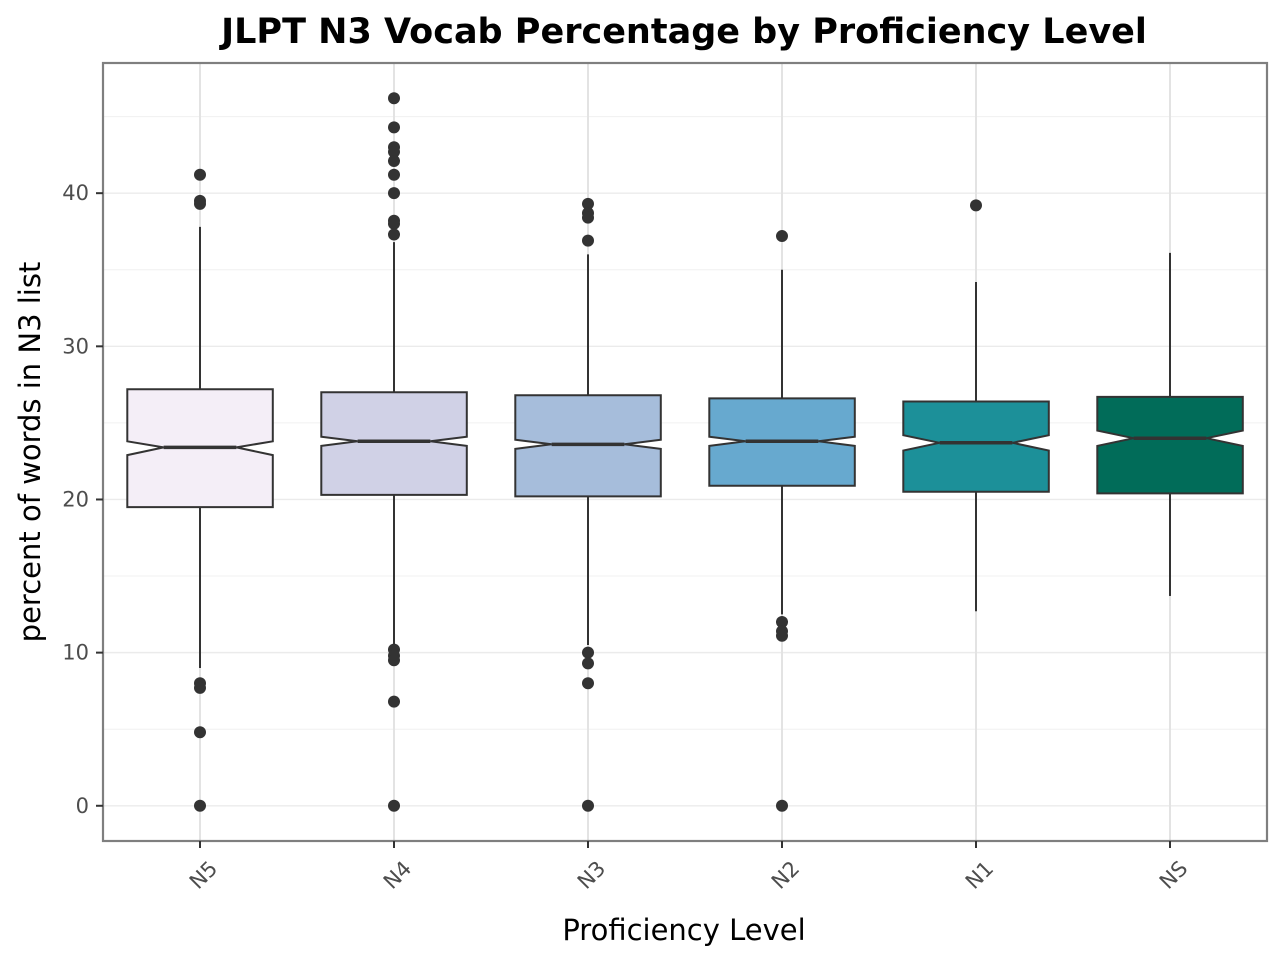 Image resolution: width=1280 pixels, height=960 pixels. What do you see at coordinates (75, 346) in the screenshot?
I see `y-tick-label: 30` at bounding box center [75, 346].